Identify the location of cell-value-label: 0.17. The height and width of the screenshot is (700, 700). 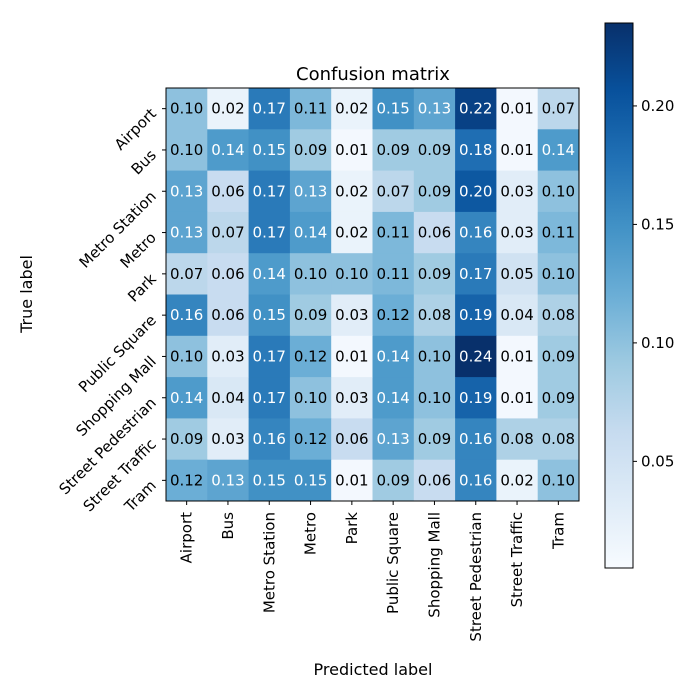
(269, 398).